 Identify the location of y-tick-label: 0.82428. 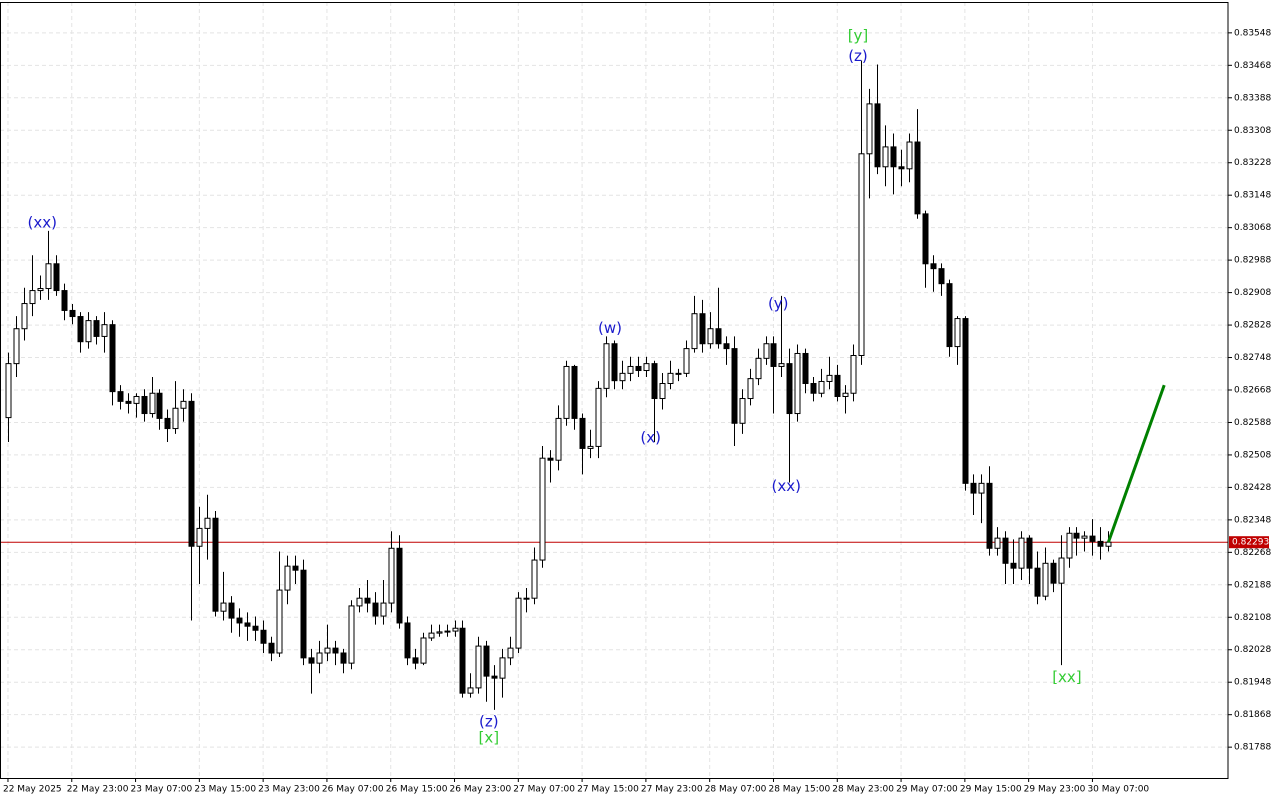
(1252, 488).